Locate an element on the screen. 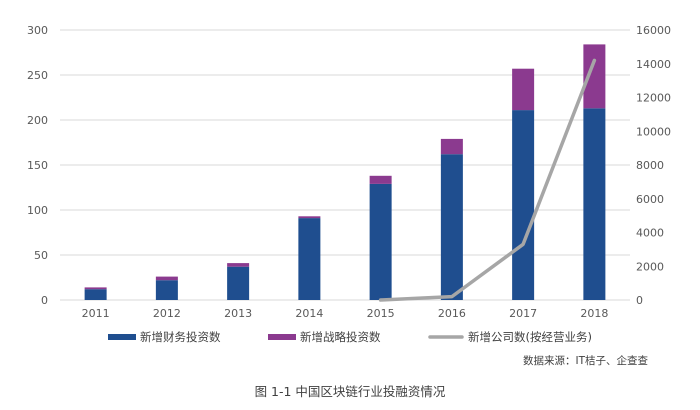 This screenshot has height=410, width=700. right-tick-label: 2000 is located at coordinates (650, 266).